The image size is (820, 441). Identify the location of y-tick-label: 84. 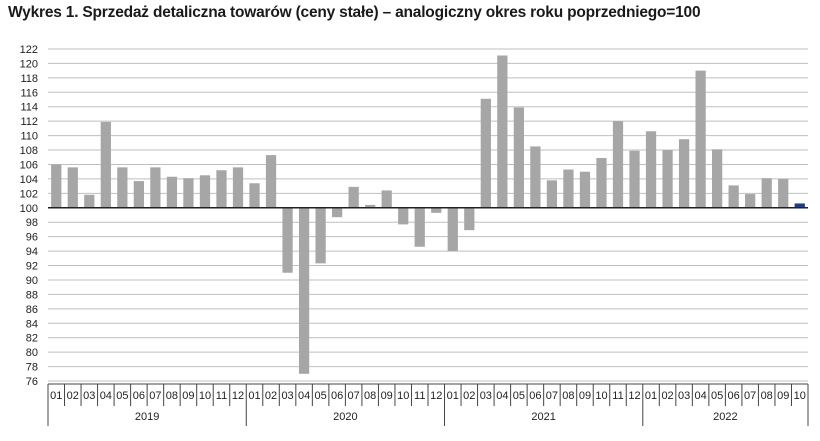
(32, 324).